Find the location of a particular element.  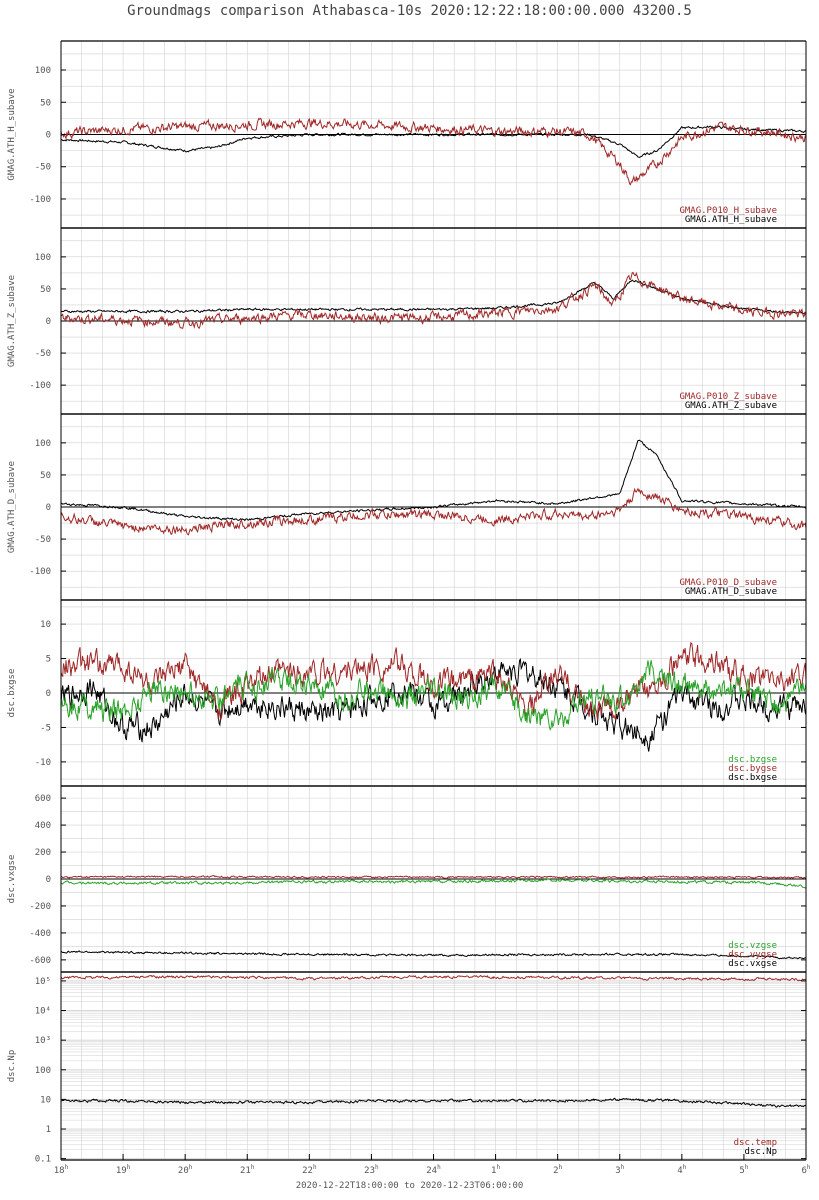

x-tick-label: 5h is located at coordinates (743, 1170).